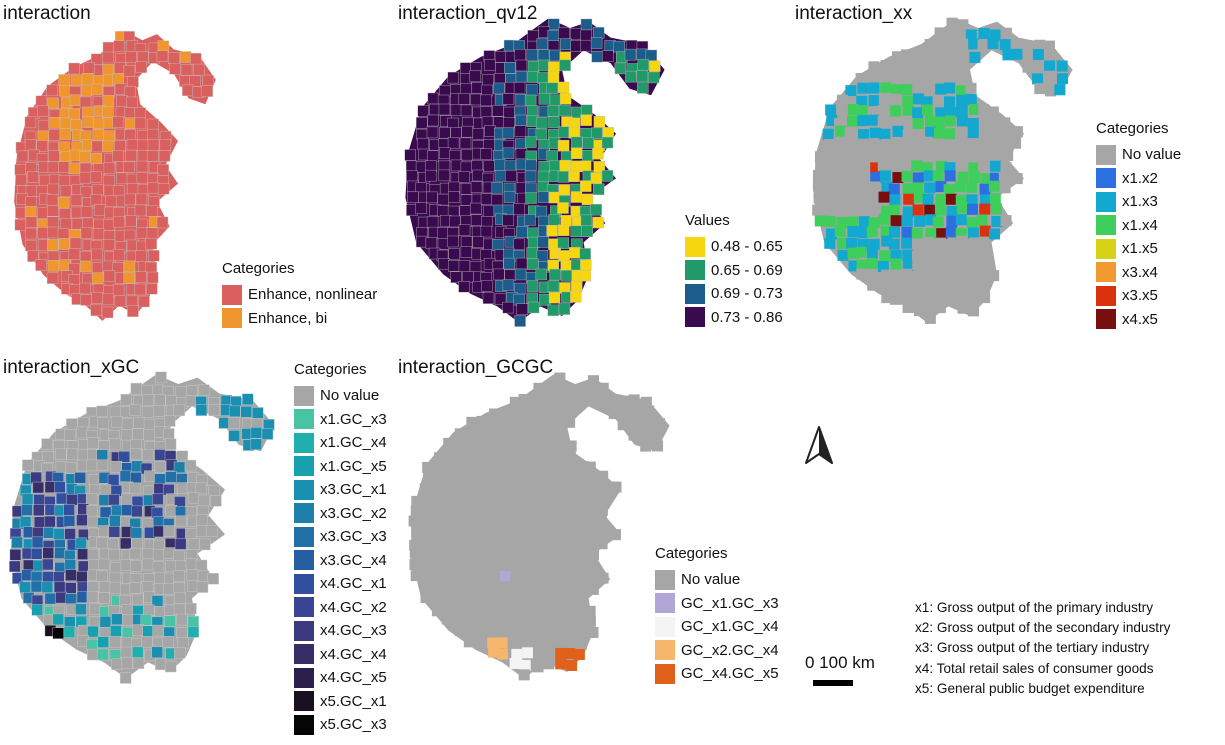 This screenshot has width=1225, height=745. What do you see at coordinates (340, 443) in the screenshot?
I see `legend-item: x1.GC_x4` at bounding box center [340, 443].